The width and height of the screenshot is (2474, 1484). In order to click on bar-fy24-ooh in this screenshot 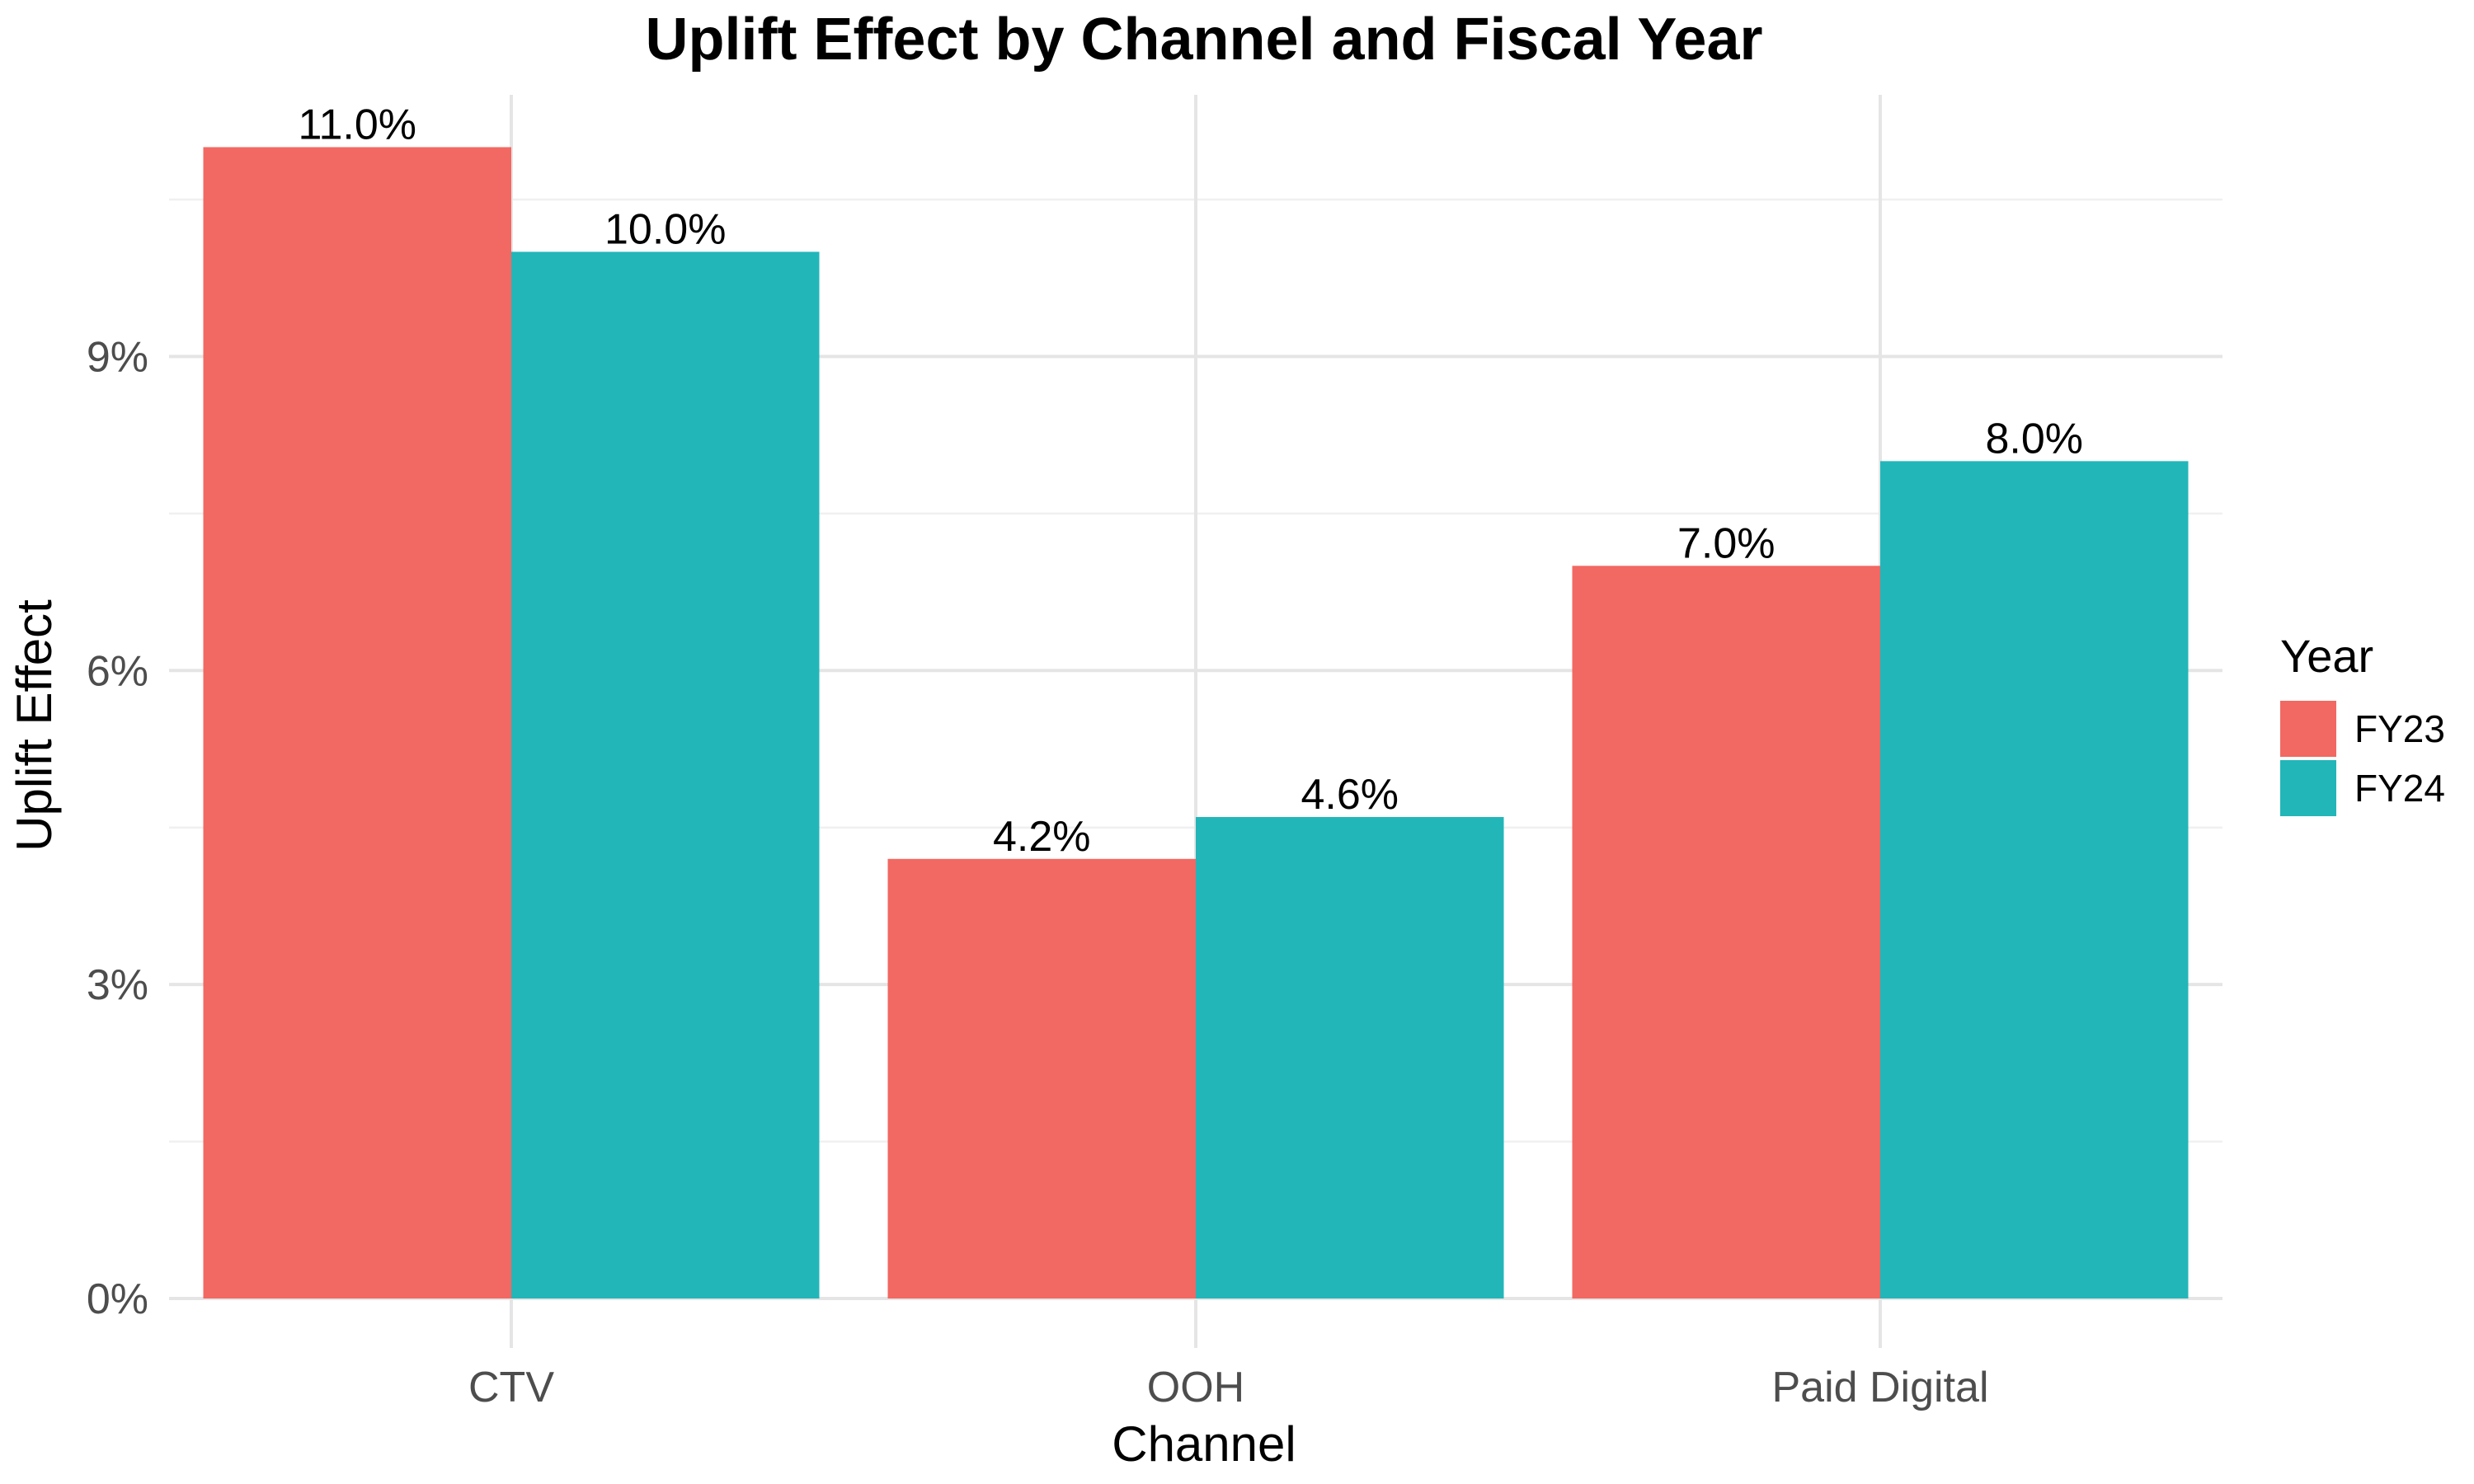, I will do `click(1350, 1057)`.